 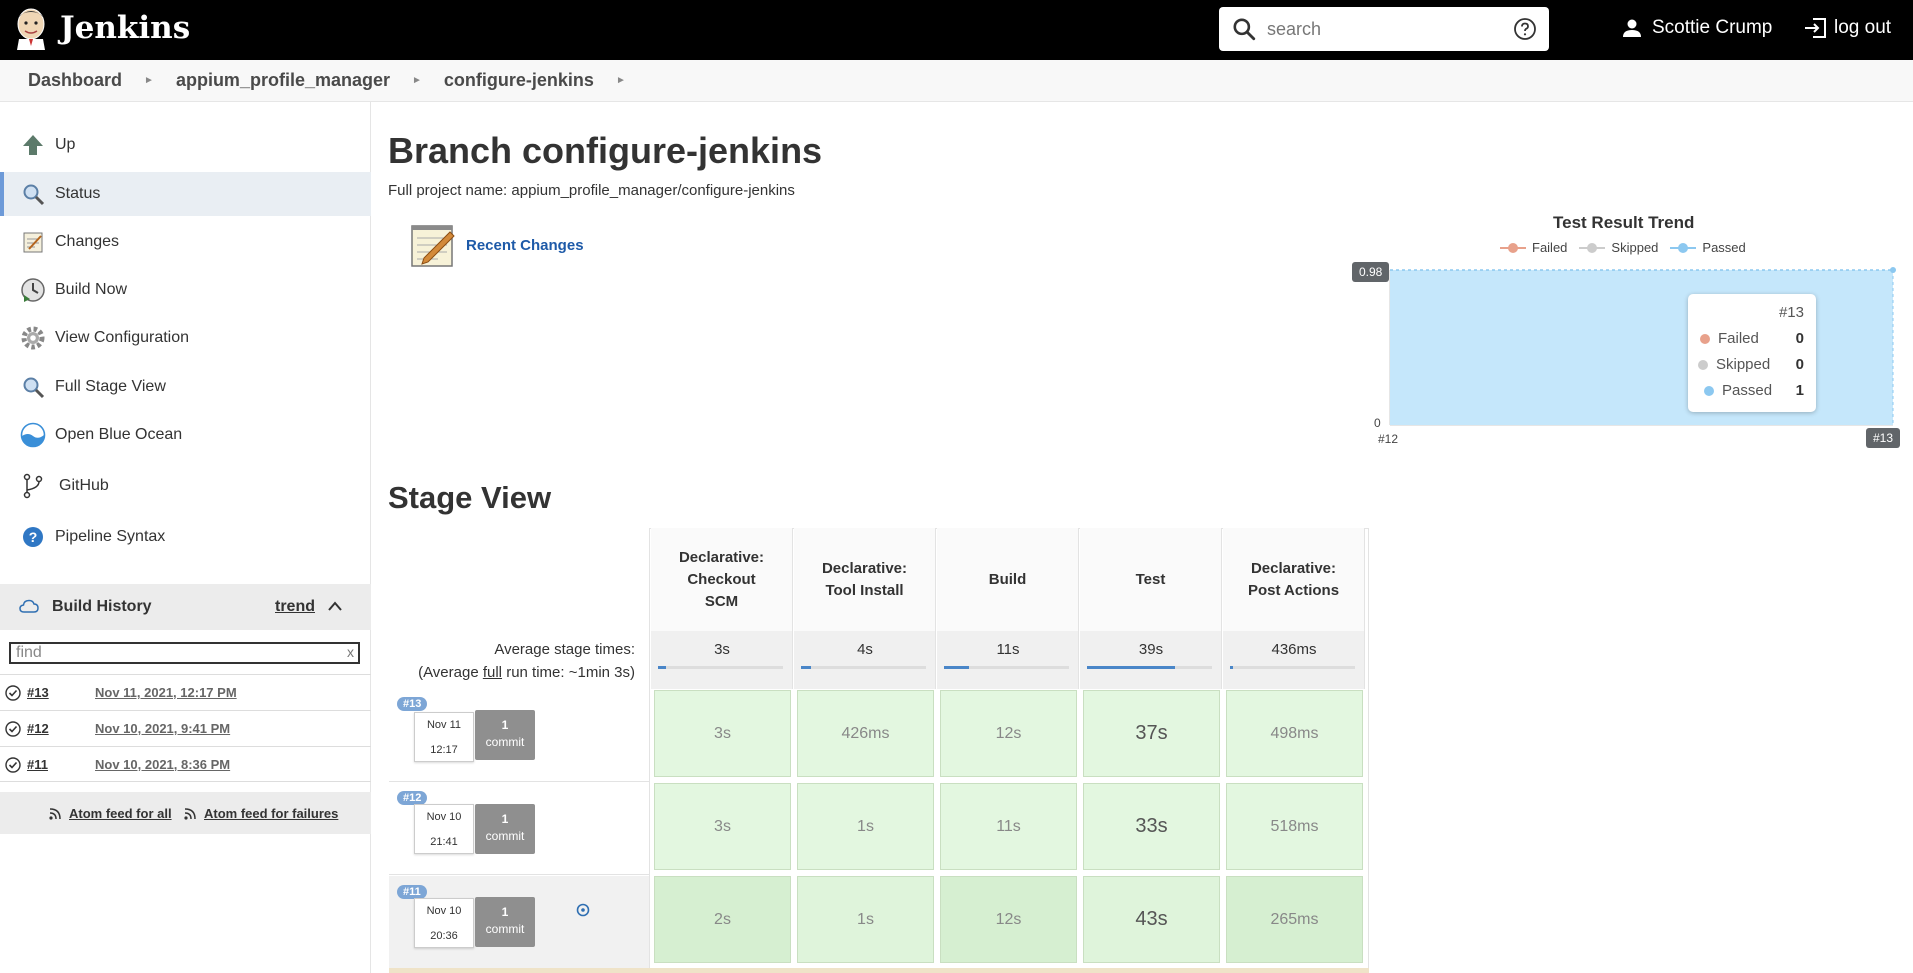 I want to click on avg-time-fill, so click(x=662, y=667).